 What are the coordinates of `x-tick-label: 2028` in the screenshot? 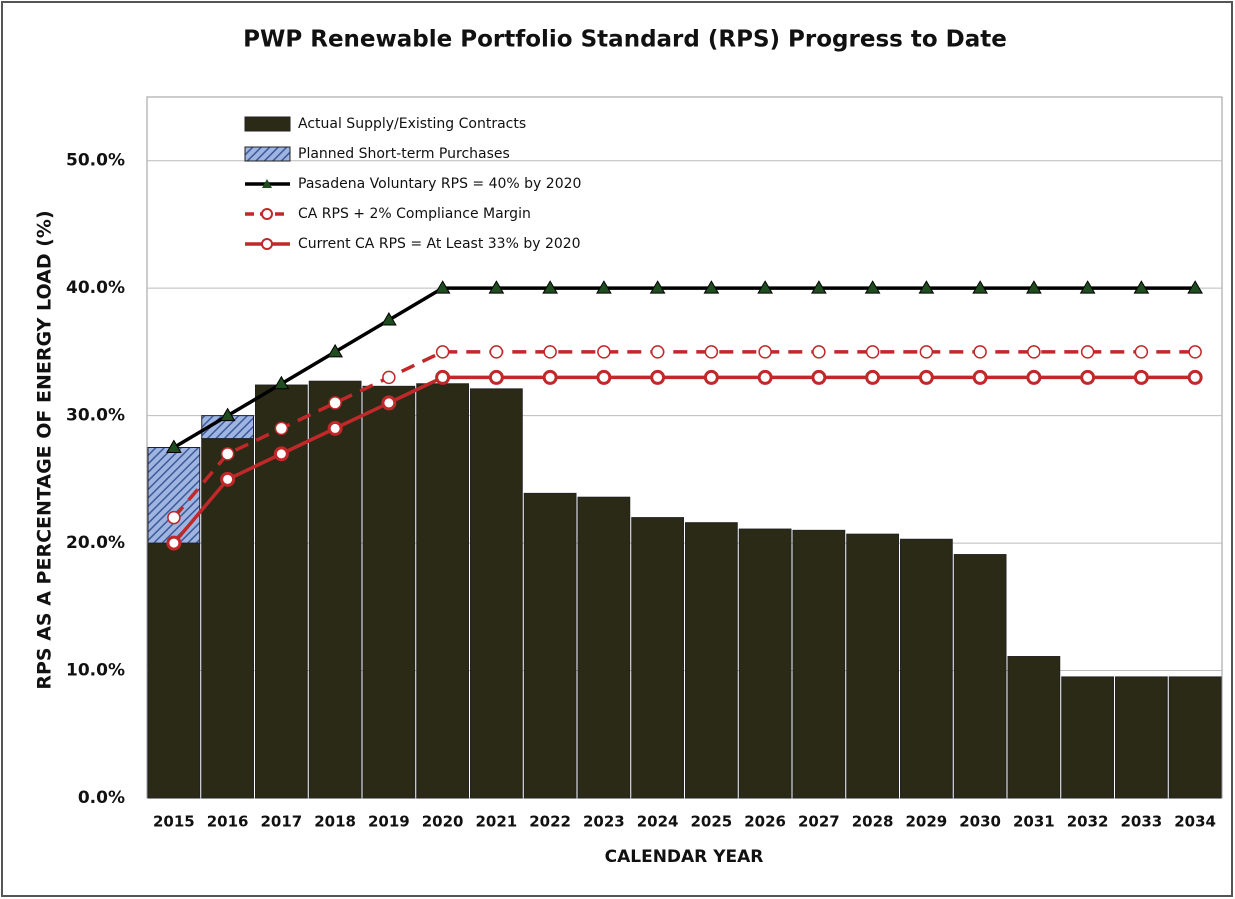 It's located at (873, 822).